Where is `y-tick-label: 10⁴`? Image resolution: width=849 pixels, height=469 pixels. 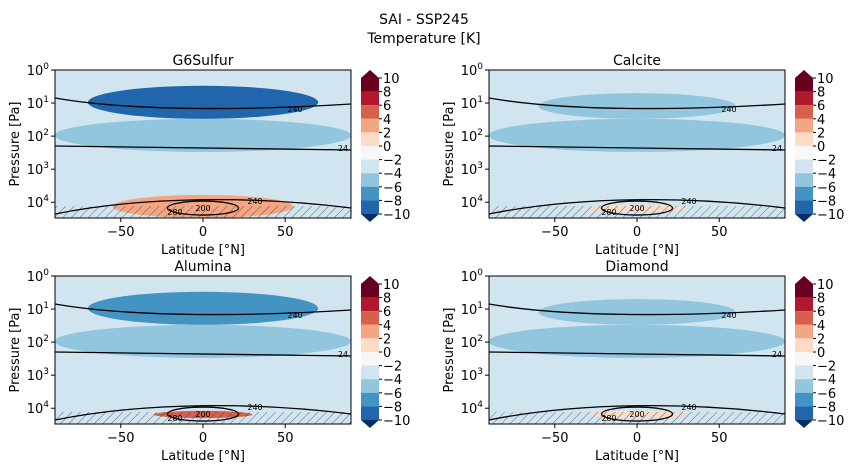 y-tick-label: 10⁴ is located at coordinates (38, 408).